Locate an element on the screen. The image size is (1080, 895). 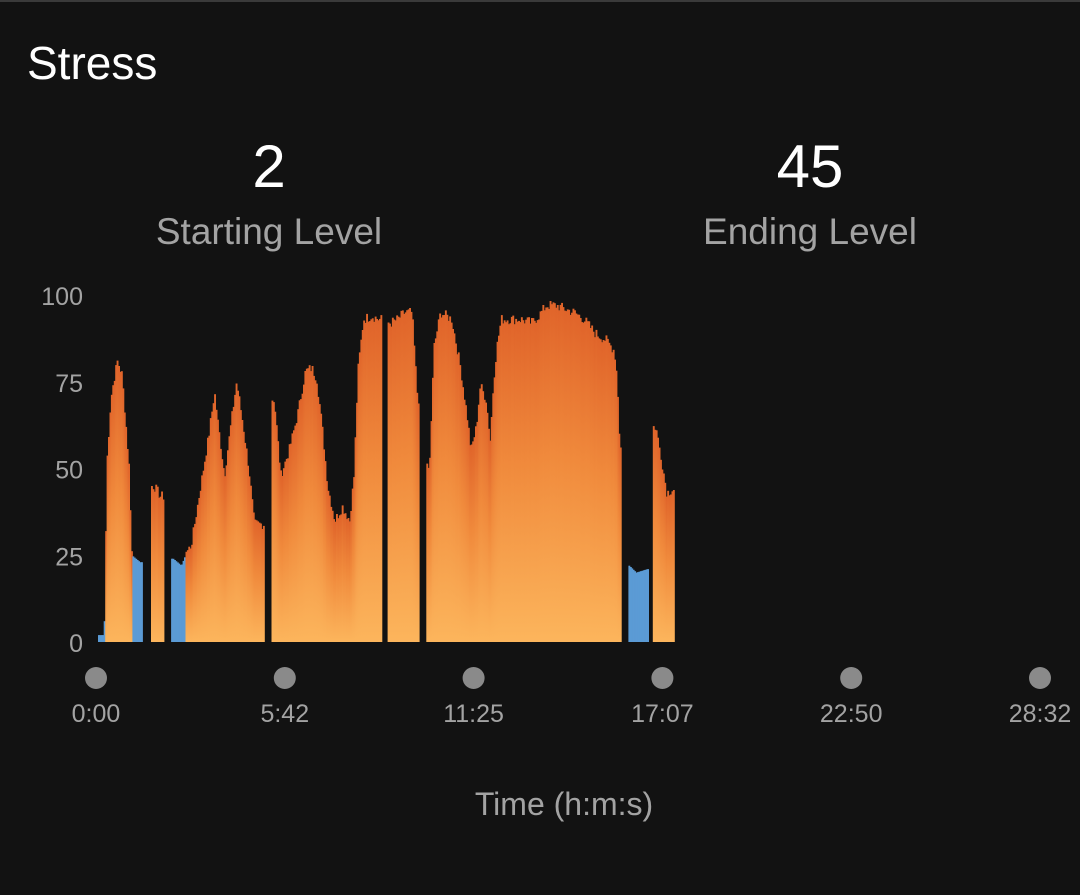
x-tick-label: 22:50 is located at coordinates (851, 714).